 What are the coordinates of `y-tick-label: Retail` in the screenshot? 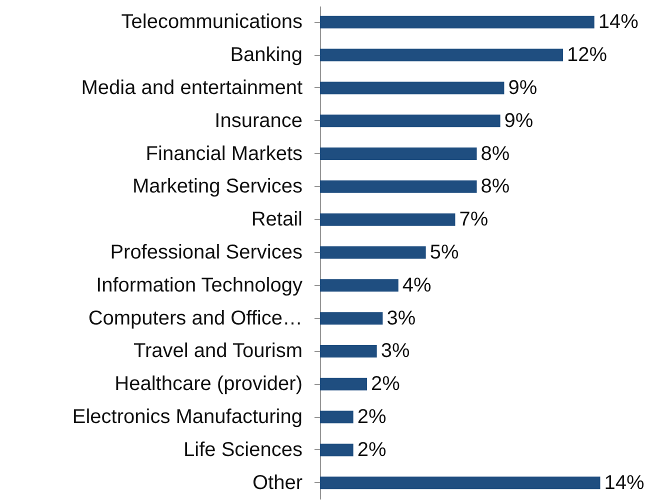 It's located at (276, 219).